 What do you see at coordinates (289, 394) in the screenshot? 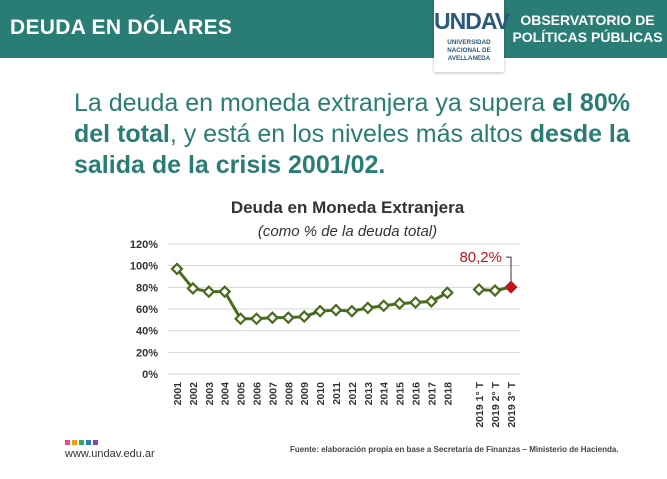
I see `x-tick-label: 2008` at bounding box center [289, 394].